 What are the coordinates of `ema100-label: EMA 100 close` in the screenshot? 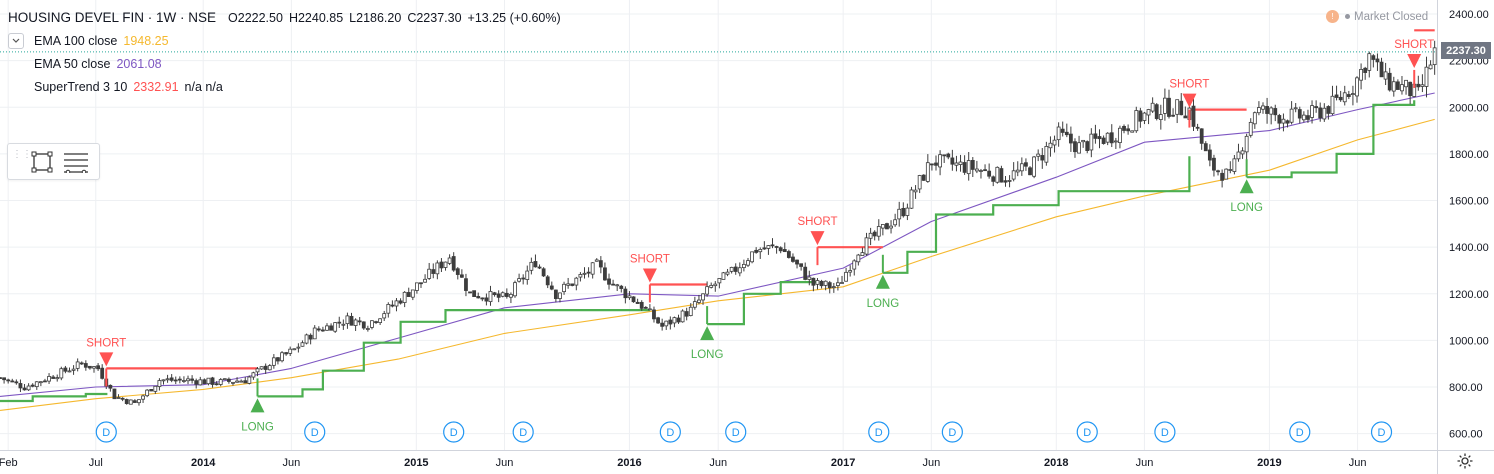 It's located at (76, 40).